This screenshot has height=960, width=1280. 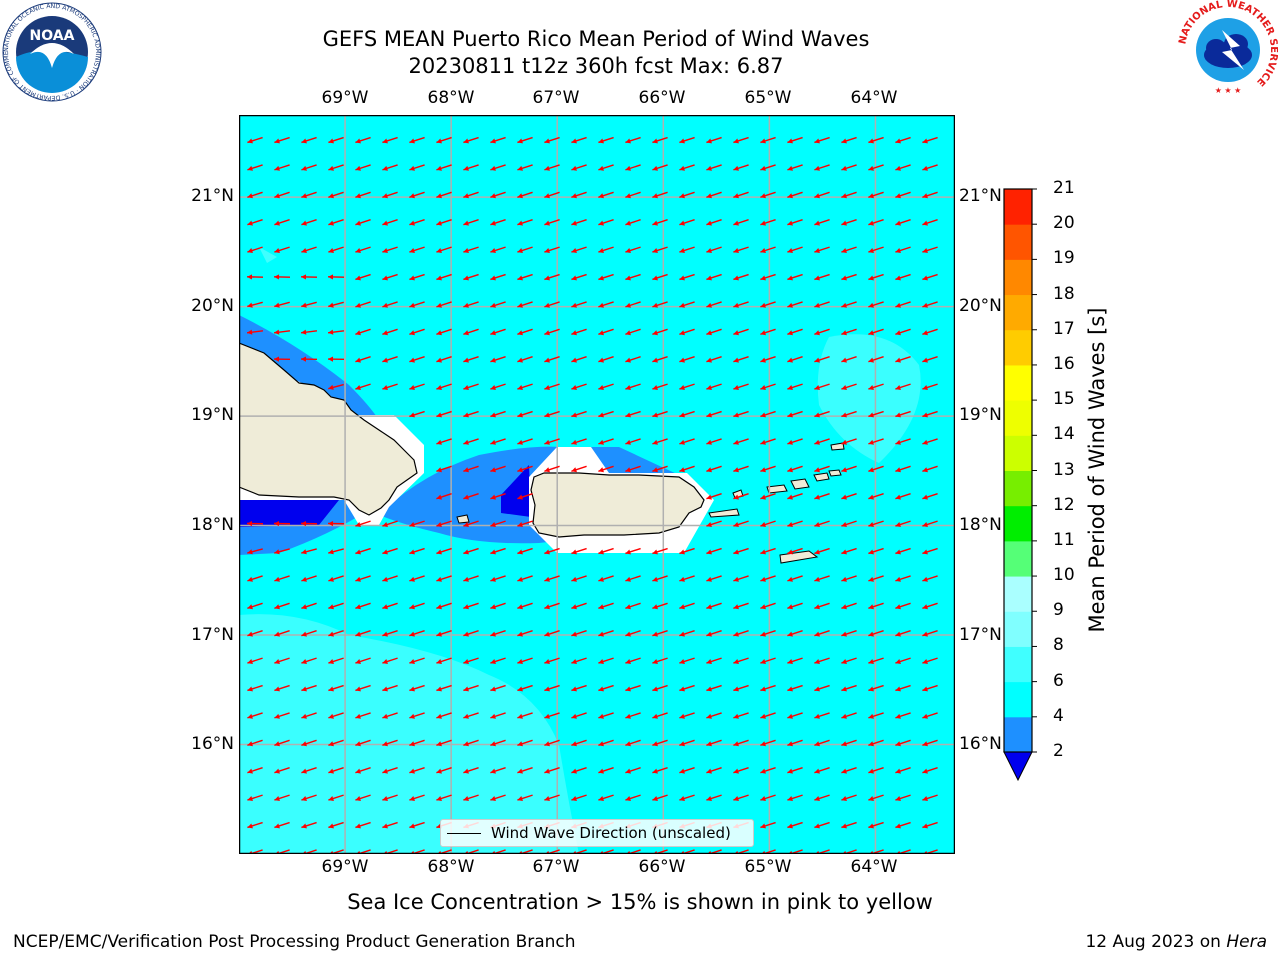 What do you see at coordinates (212, 306) in the screenshot?
I see `lat-label-left-20n: 20°N` at bounding box center [212, 306].